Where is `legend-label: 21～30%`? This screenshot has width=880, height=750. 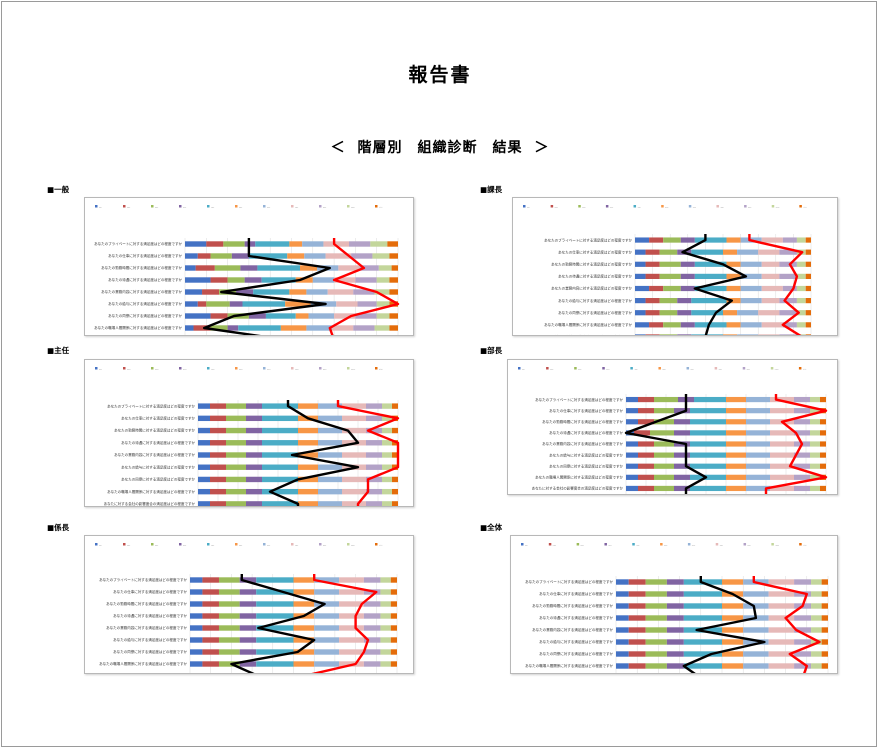
legend-label: 21～30% is located at coordinates (584, 208).